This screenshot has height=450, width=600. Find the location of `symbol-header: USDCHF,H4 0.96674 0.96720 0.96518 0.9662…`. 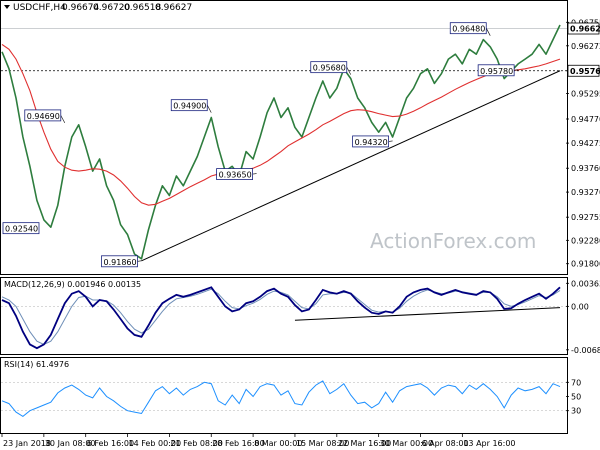

symbol-header: USDCHF,H4 0.96674 0.96720 0.96518 0.9662… is located at coordinates (98, 8).